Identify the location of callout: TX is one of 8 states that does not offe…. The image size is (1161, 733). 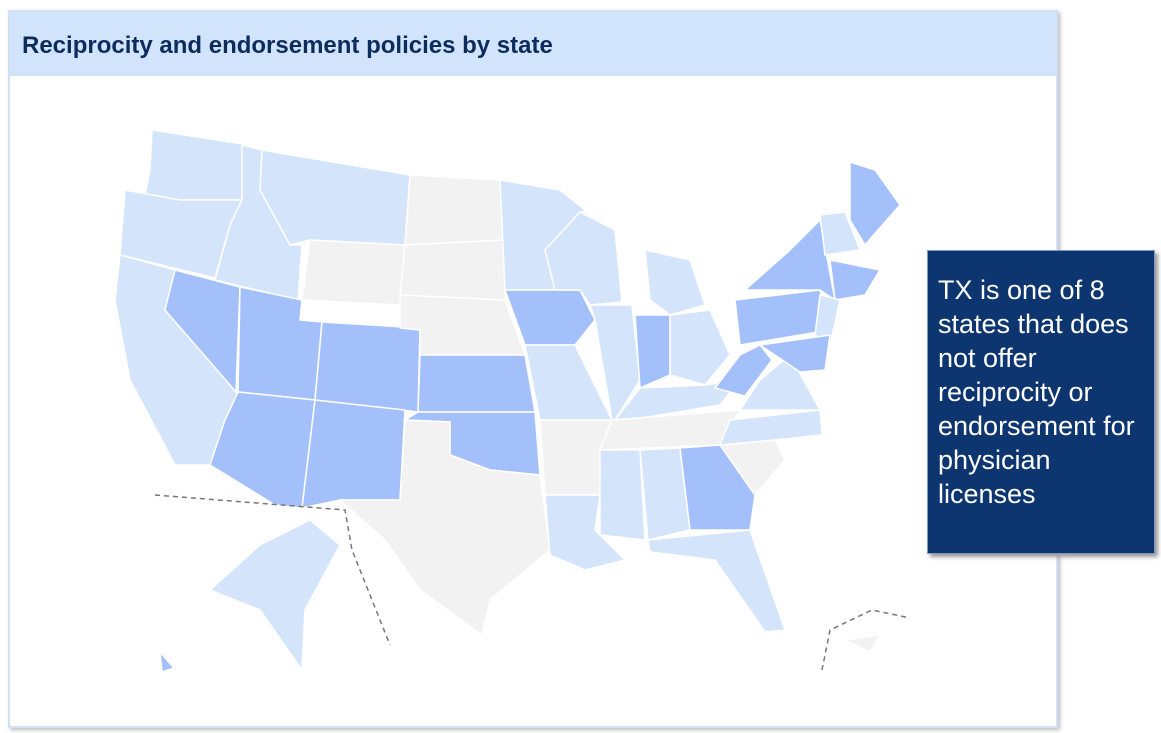
(1041, 402).